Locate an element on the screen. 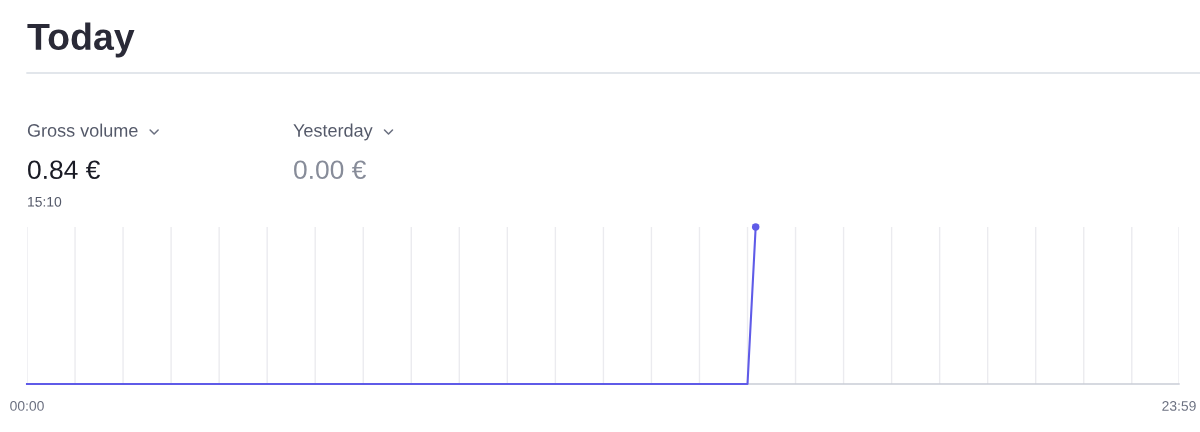  text: 0.00 € is located at coordinates (330, 170).